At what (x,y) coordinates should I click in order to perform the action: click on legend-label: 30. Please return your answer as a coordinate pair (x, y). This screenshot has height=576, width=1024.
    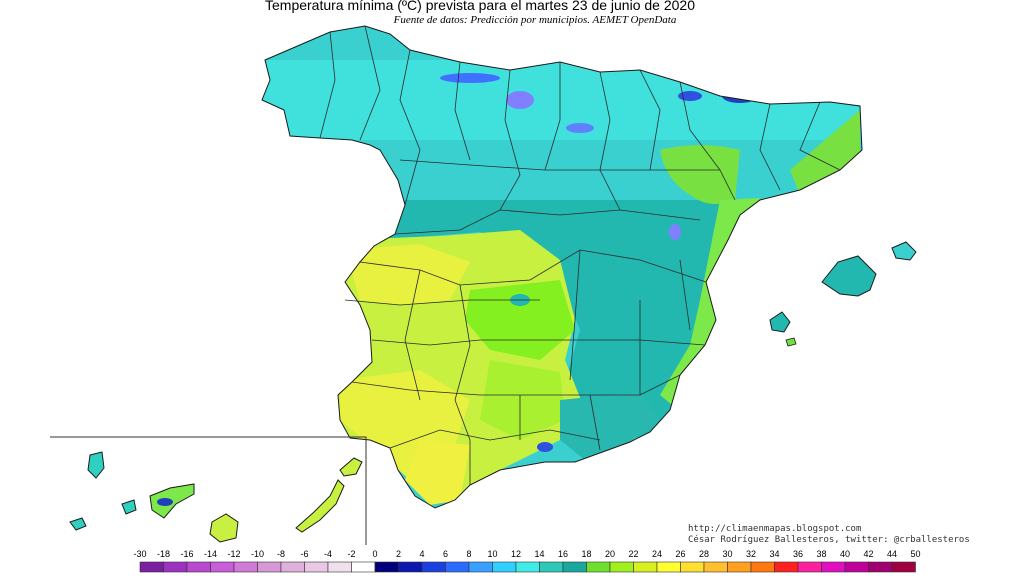
    Looking at the image, I should click on (727, 554).